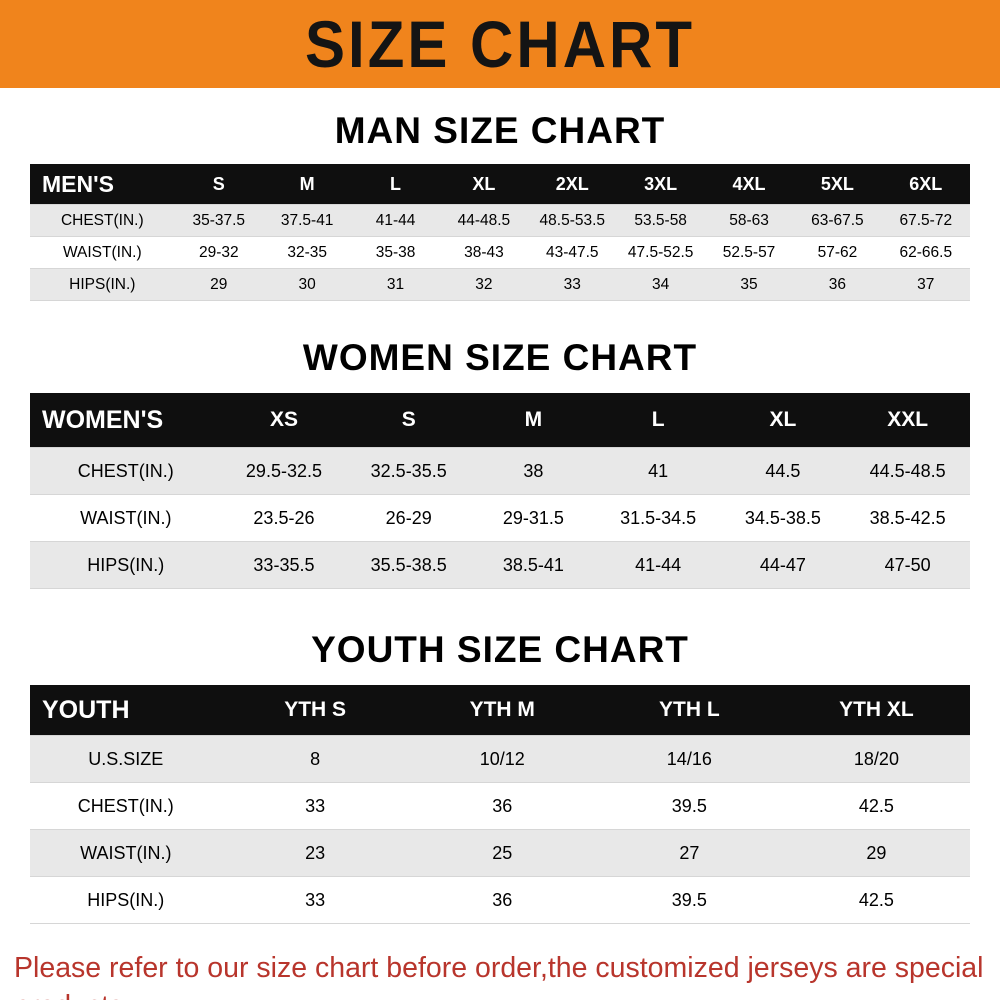  Describe the element at coordinates (284, 517) in the screenshot. I see `size-value: 23.5-26` at that location.